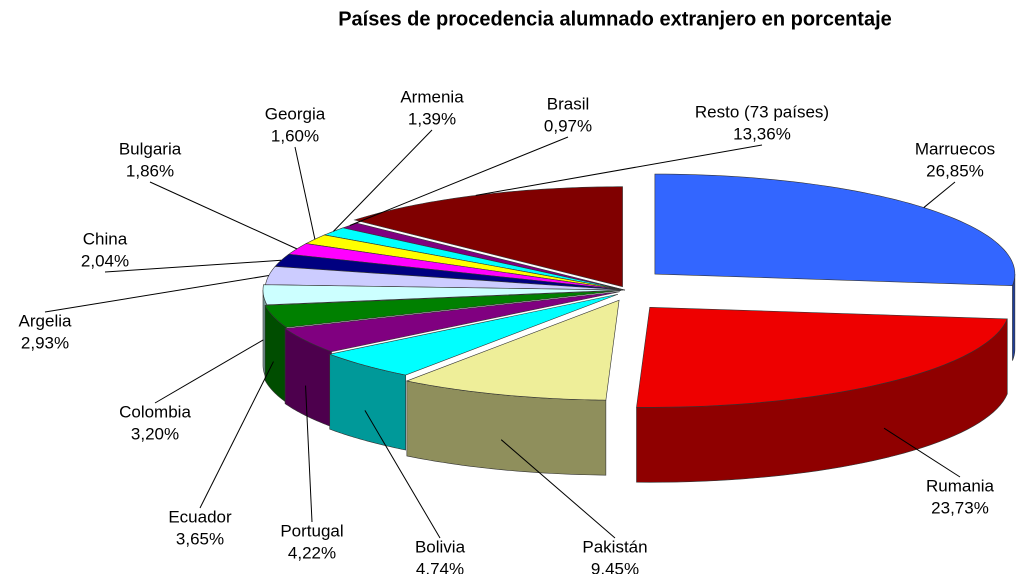  Describe the element at coordinates (568, 103) in the screenshot. I see `slice-label: Brasil` at that location.